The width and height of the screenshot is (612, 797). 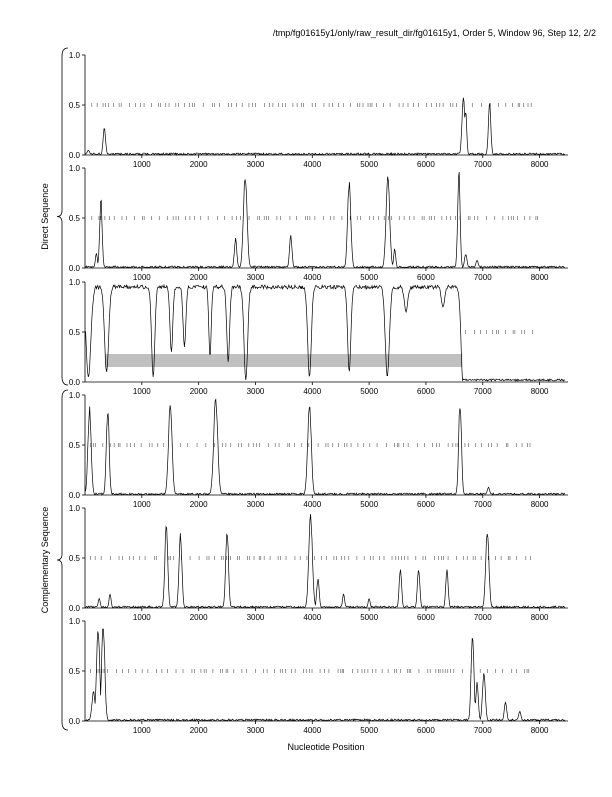 I want to click on group-brackets: Direct Sequence Complementary Sequence, so click(x=54, y=389).